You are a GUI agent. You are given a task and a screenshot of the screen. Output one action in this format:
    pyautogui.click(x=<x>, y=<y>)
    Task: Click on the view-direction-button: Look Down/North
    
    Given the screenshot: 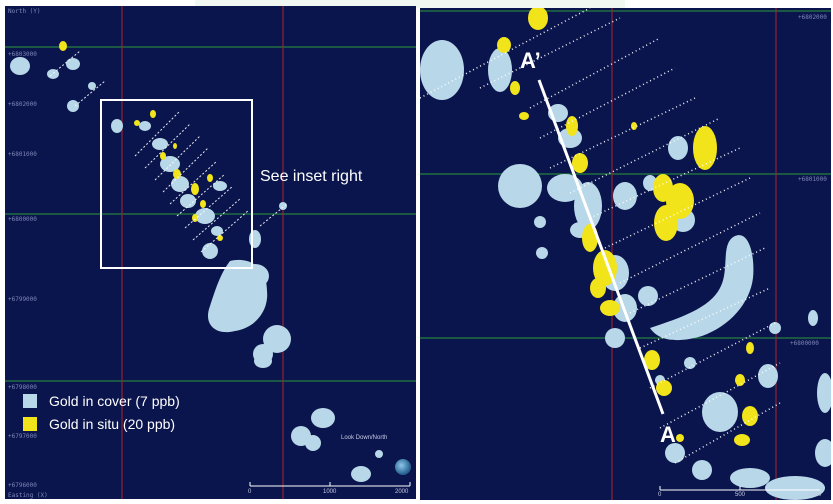 What is the action you would take?
    pyautogui.click(x=364, y=438)
    